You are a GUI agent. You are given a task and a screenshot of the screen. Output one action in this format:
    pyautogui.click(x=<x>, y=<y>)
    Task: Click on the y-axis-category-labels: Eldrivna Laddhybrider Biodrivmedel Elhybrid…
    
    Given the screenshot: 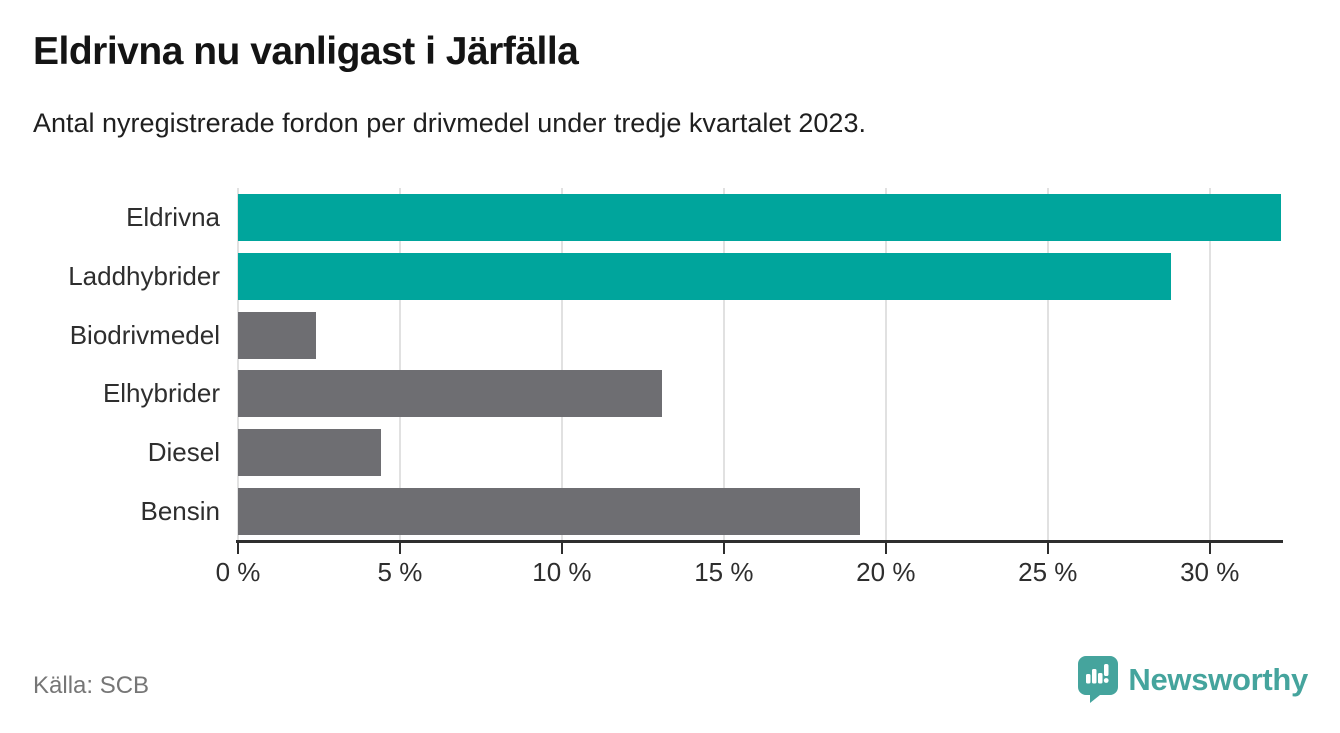 What is the action you would take?
    pyautogui.click(x=110, y=364)
    